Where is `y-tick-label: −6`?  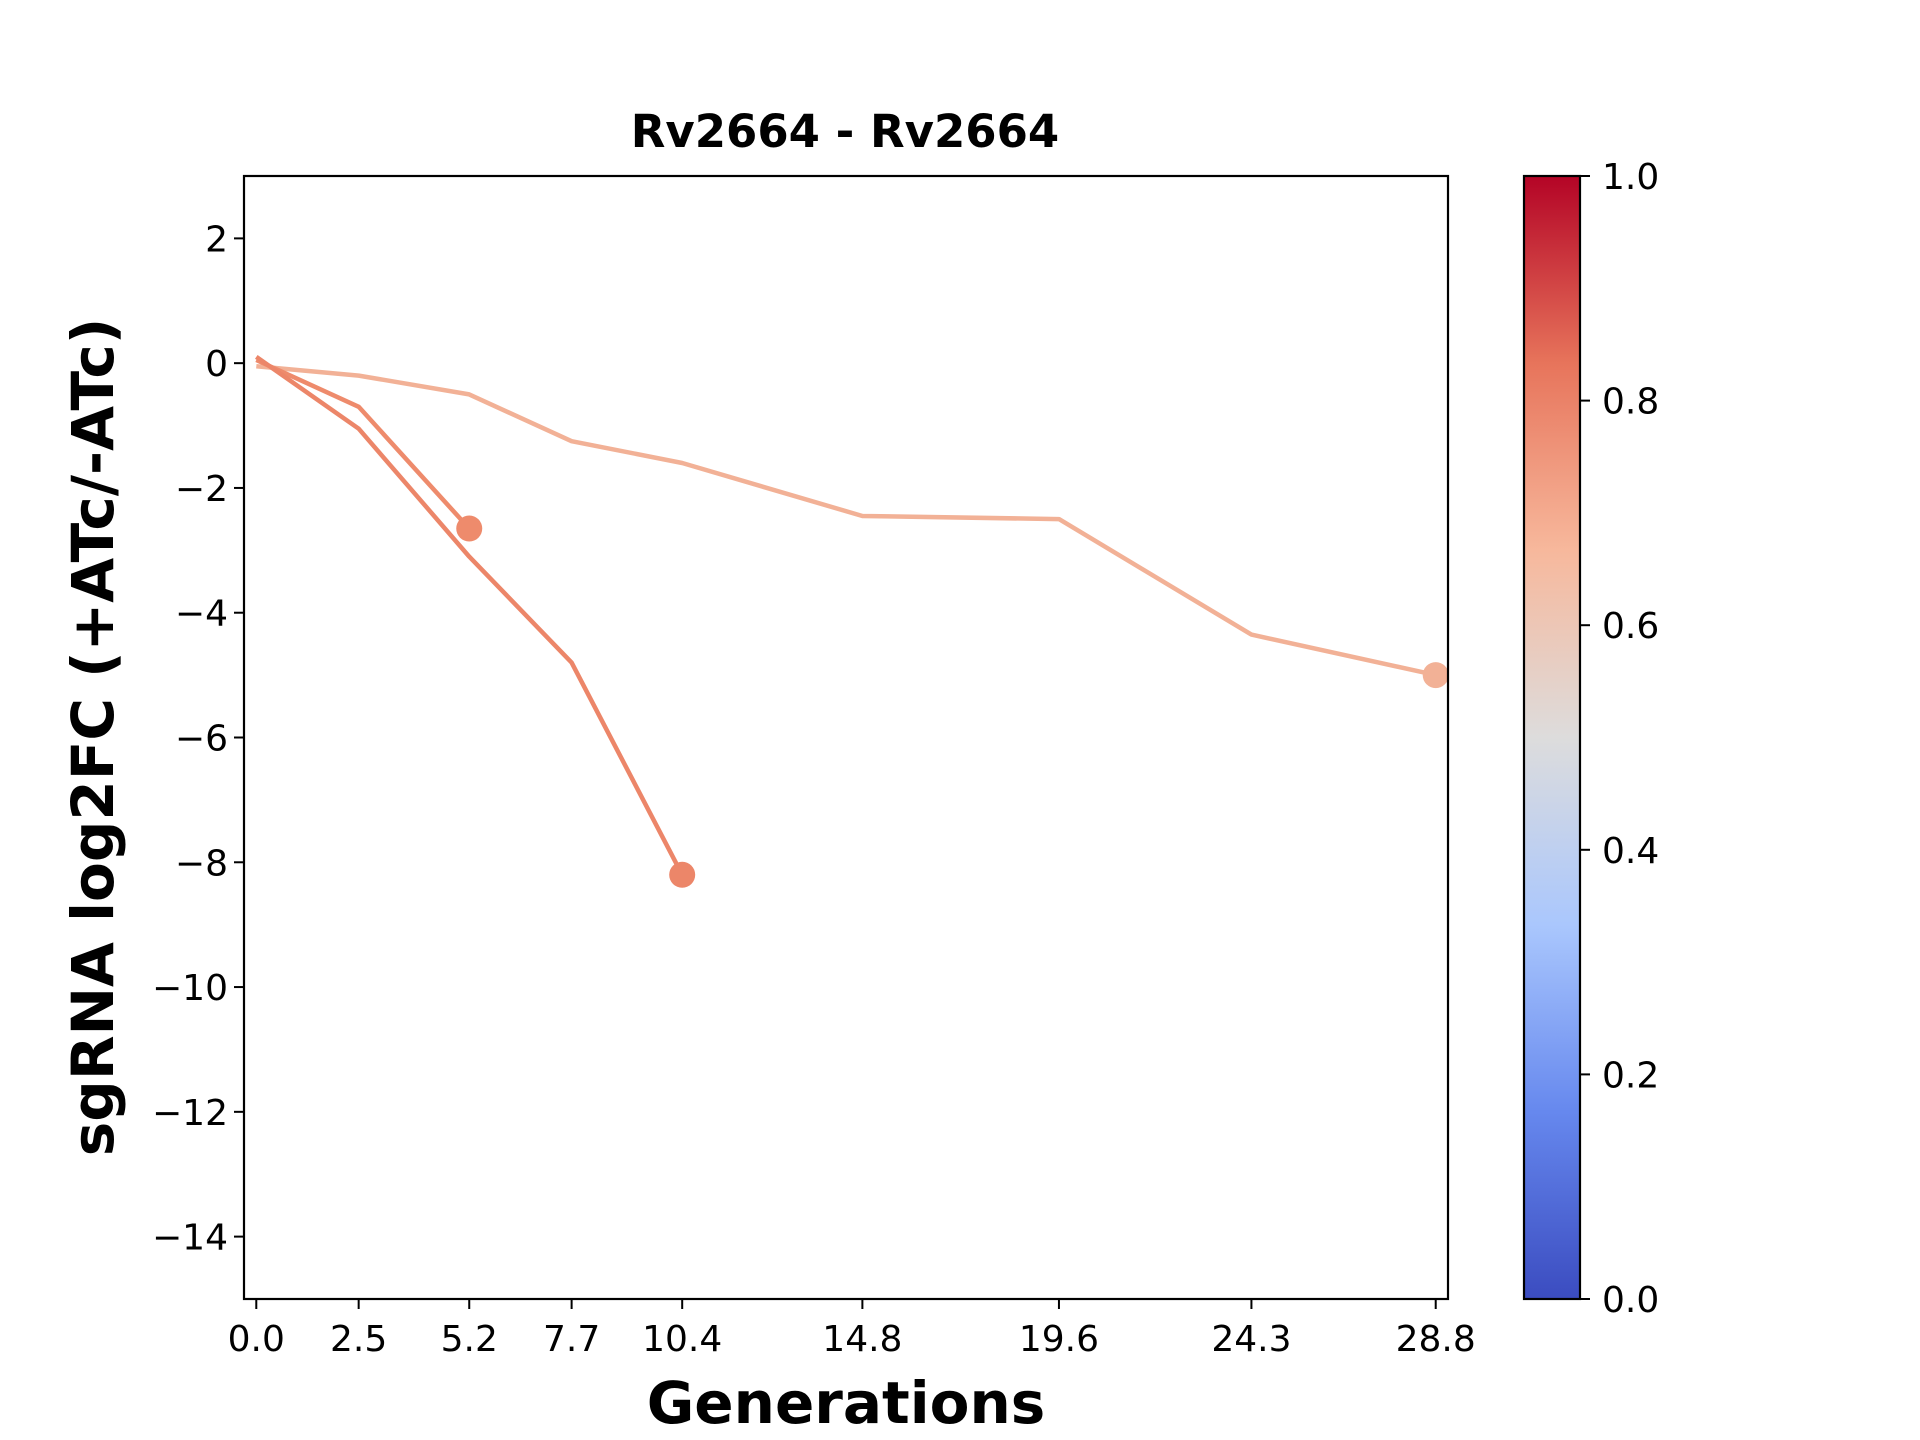
y-tick-label: −6 is located at coordinates (201, 739).